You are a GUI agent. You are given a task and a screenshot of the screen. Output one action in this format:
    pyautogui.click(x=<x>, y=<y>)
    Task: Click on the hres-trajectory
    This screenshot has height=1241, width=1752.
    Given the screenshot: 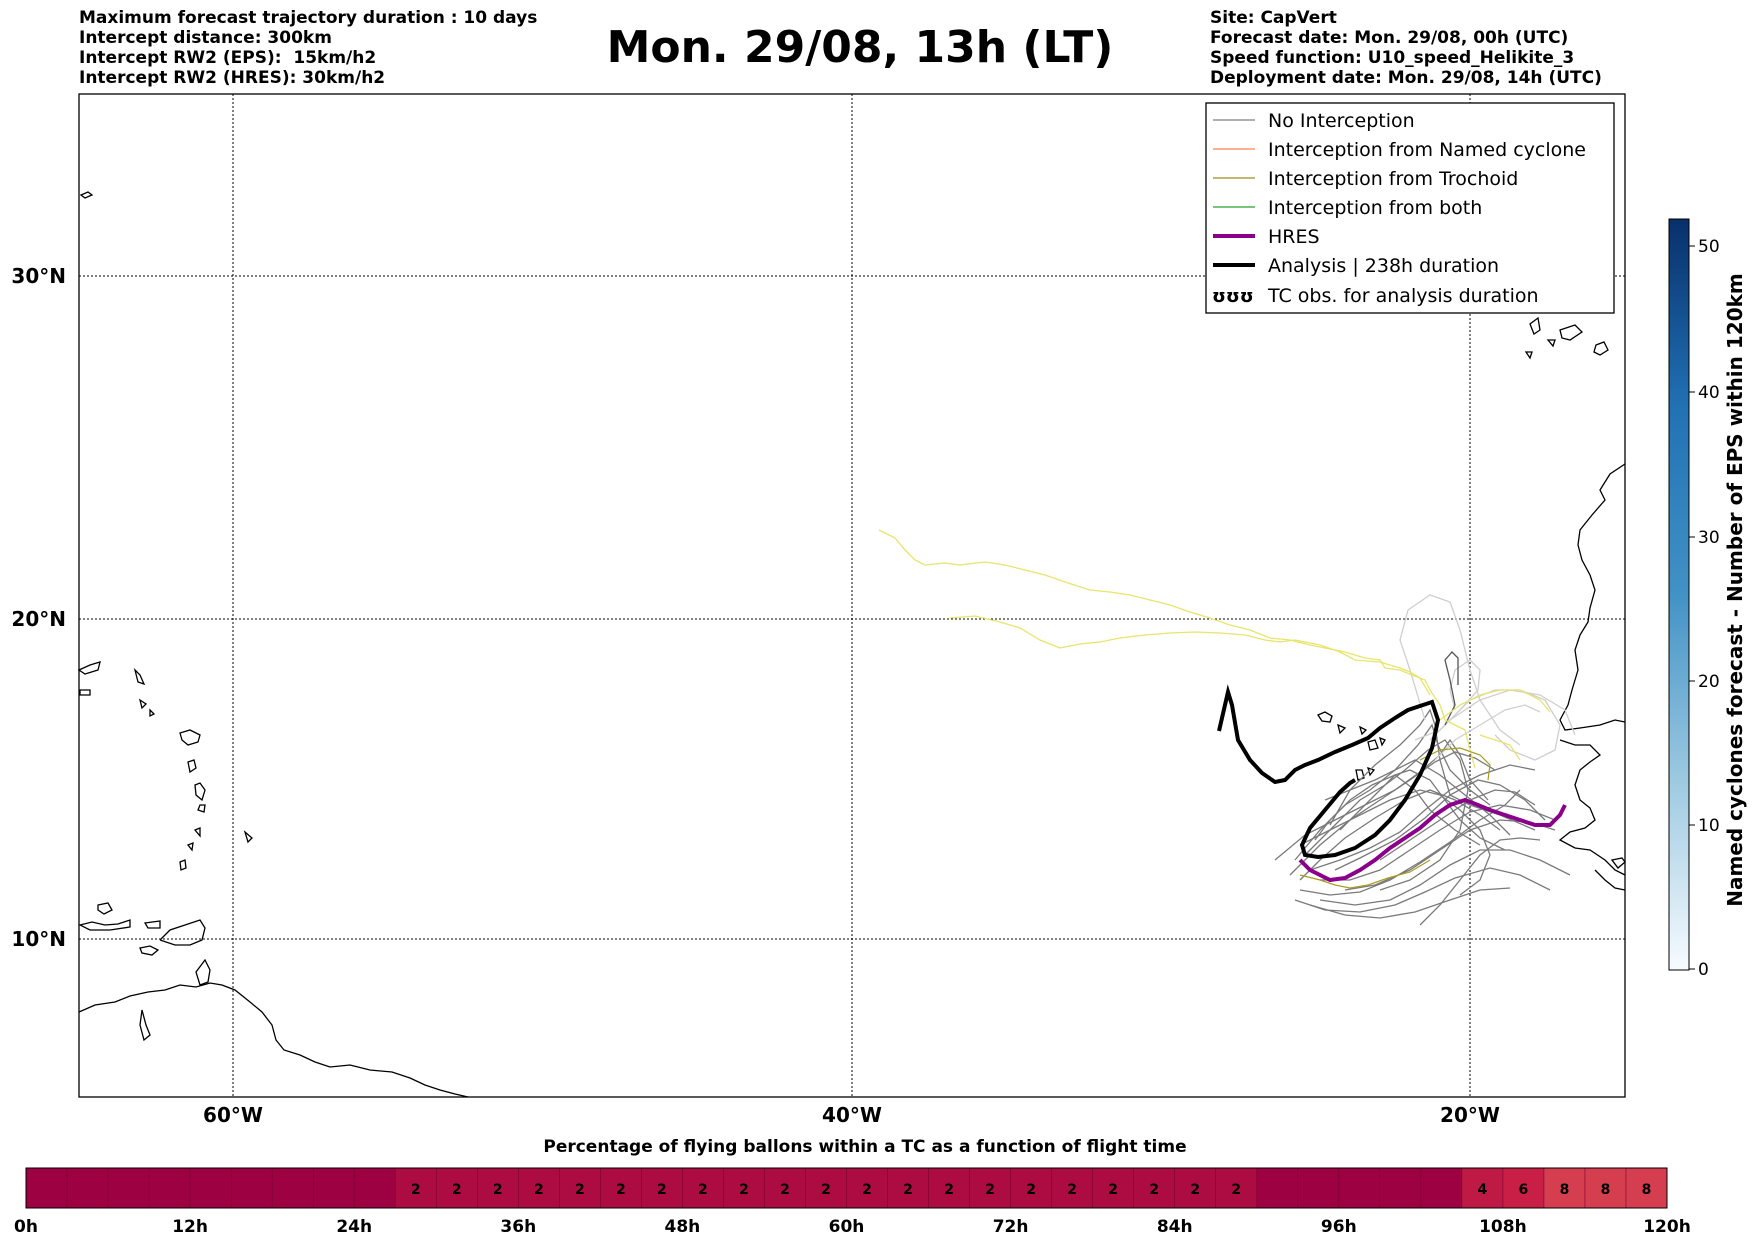 What is the action you would take?
    pyautogui.click(x=1432, y=840)
    